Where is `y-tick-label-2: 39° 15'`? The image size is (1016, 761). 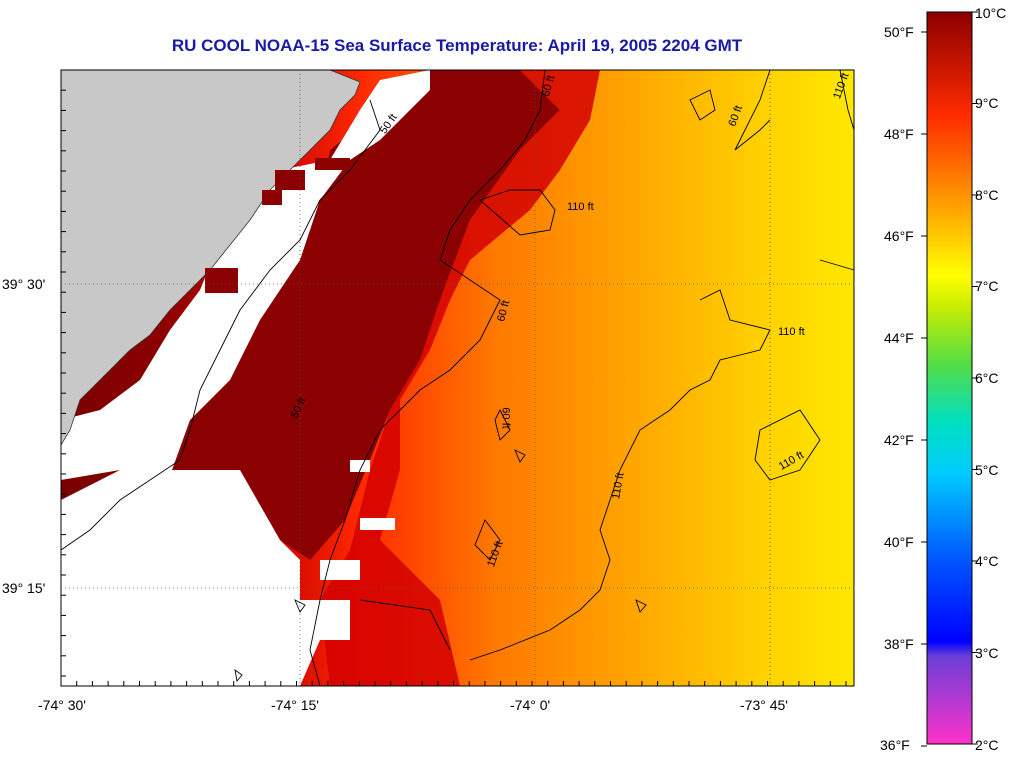
y-tick-label-2: 39° 15' is located at coordinates (24, 588).